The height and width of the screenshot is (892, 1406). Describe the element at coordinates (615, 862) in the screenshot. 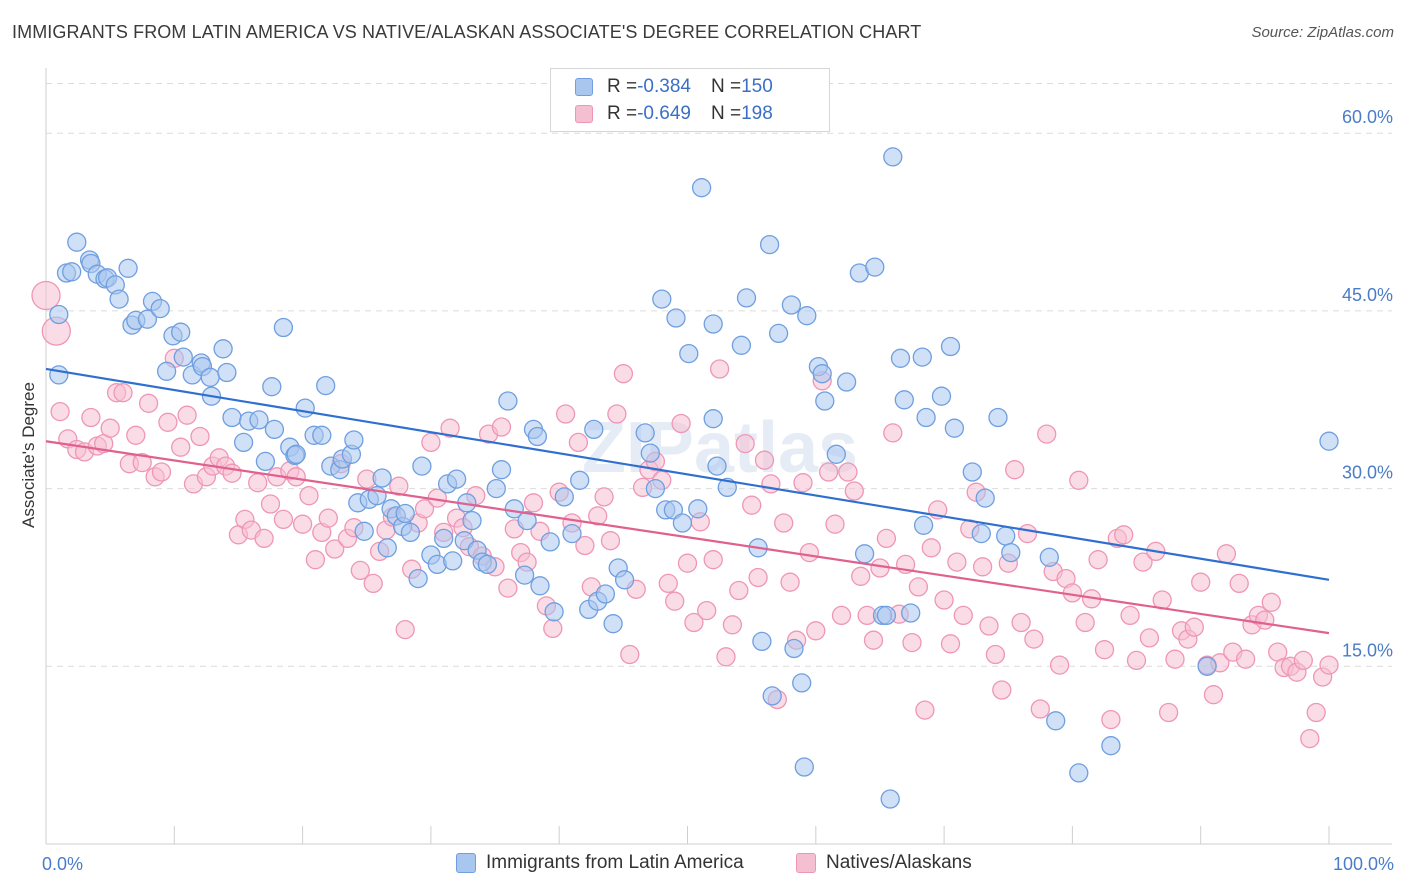

I see `legend-label: Immigrants from Latin America` at that location.